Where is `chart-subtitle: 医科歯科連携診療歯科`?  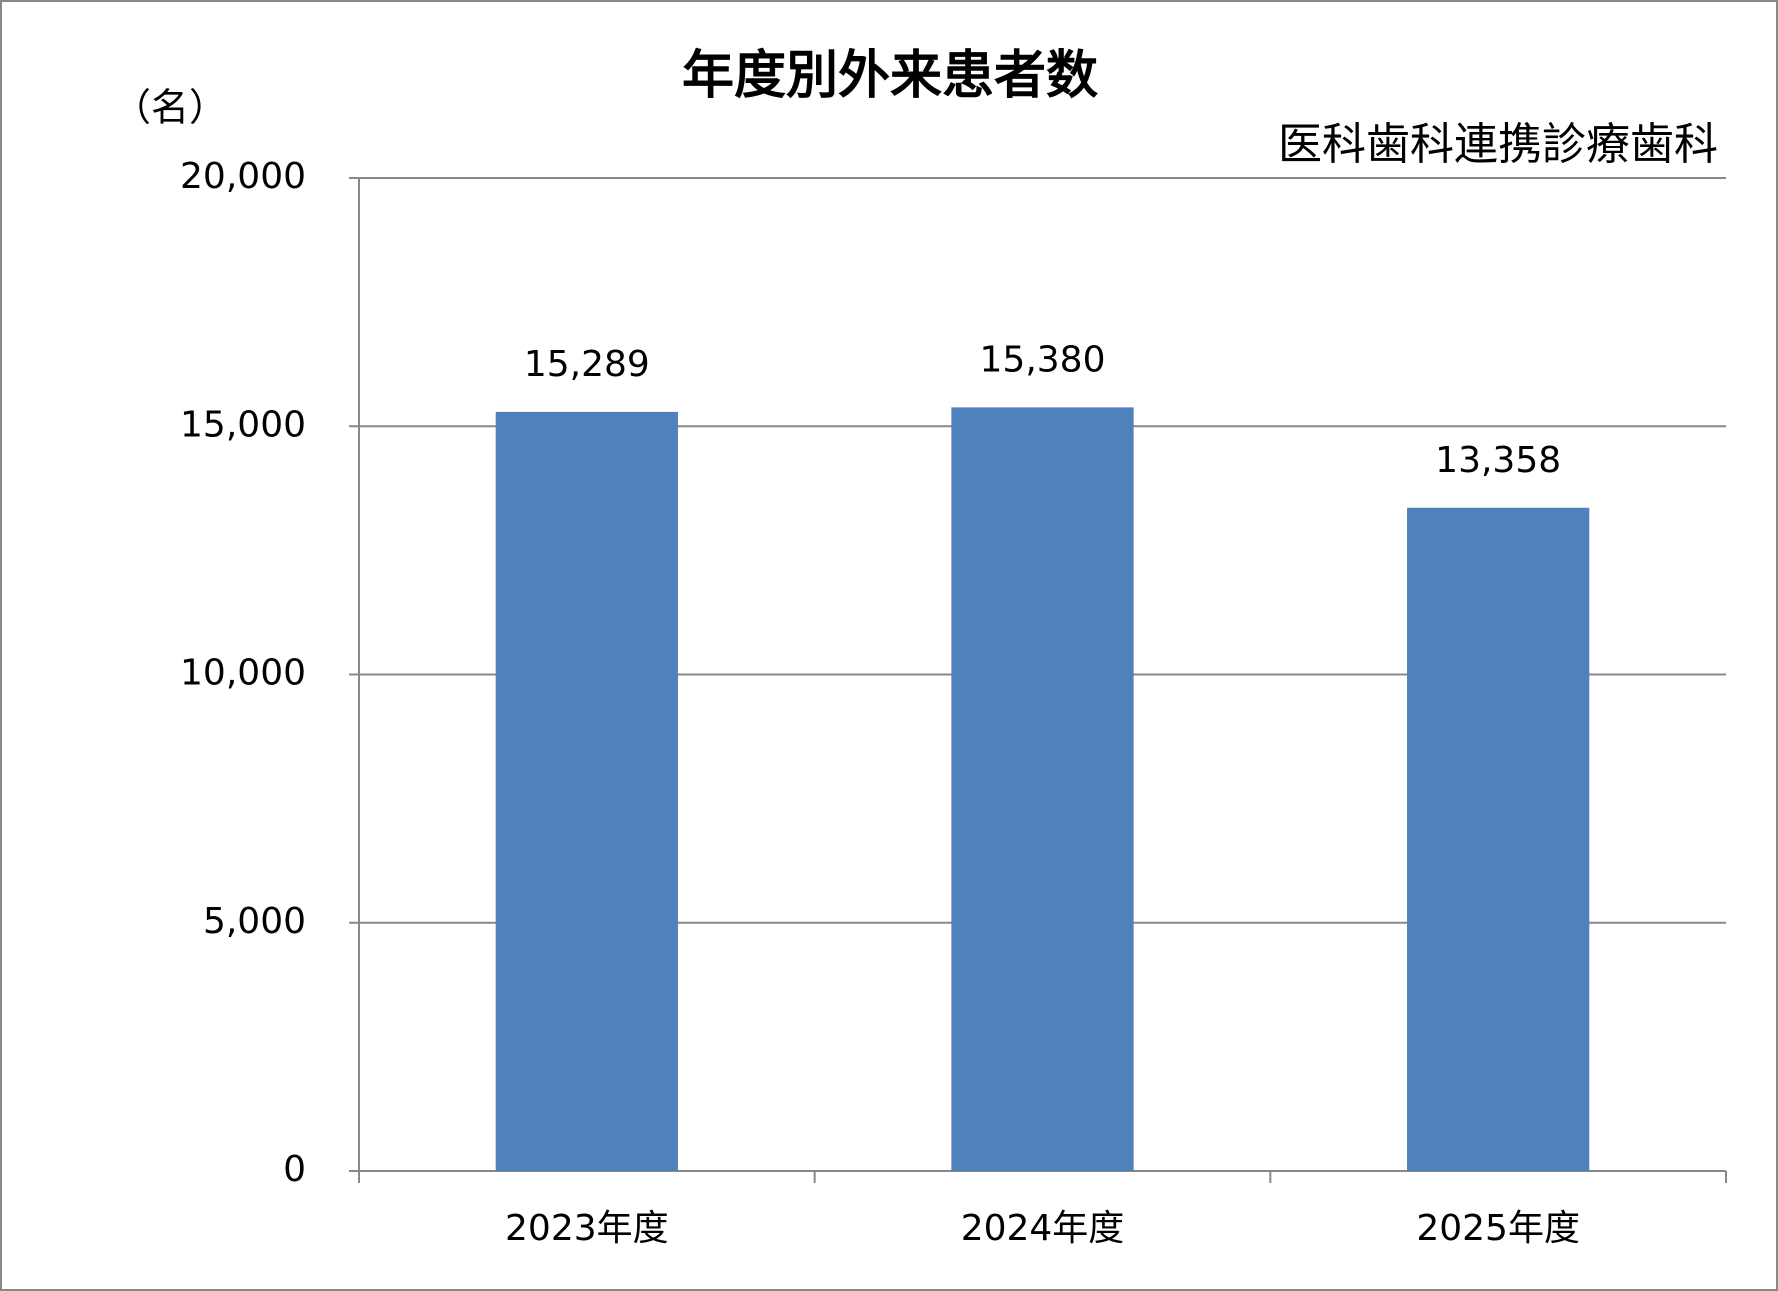 chart-subtitle: 医科歯科連携診療歯科 is located at coordinates (1498, 144).